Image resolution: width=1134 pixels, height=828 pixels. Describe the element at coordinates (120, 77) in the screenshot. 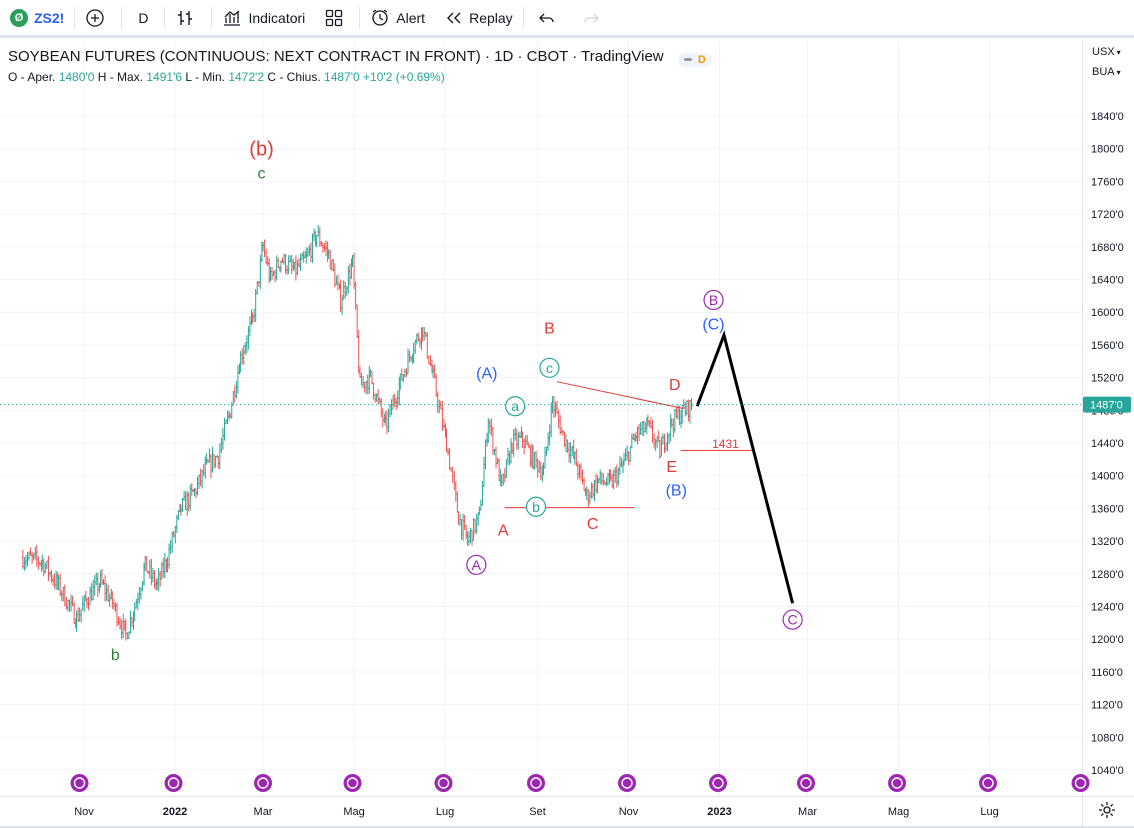

I see `high-label: H - Max.` at that location.